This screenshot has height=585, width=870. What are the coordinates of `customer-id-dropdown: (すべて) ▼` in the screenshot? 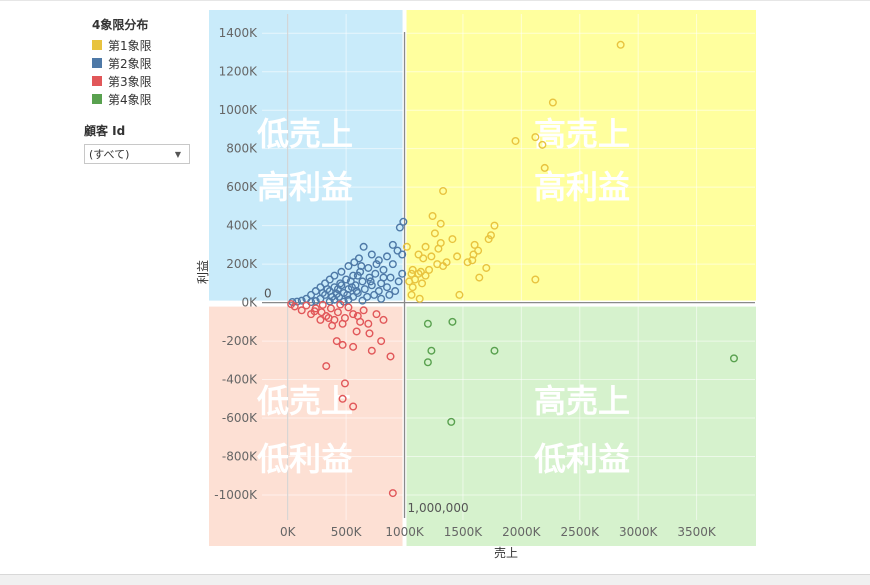 It's located at (137, 154).